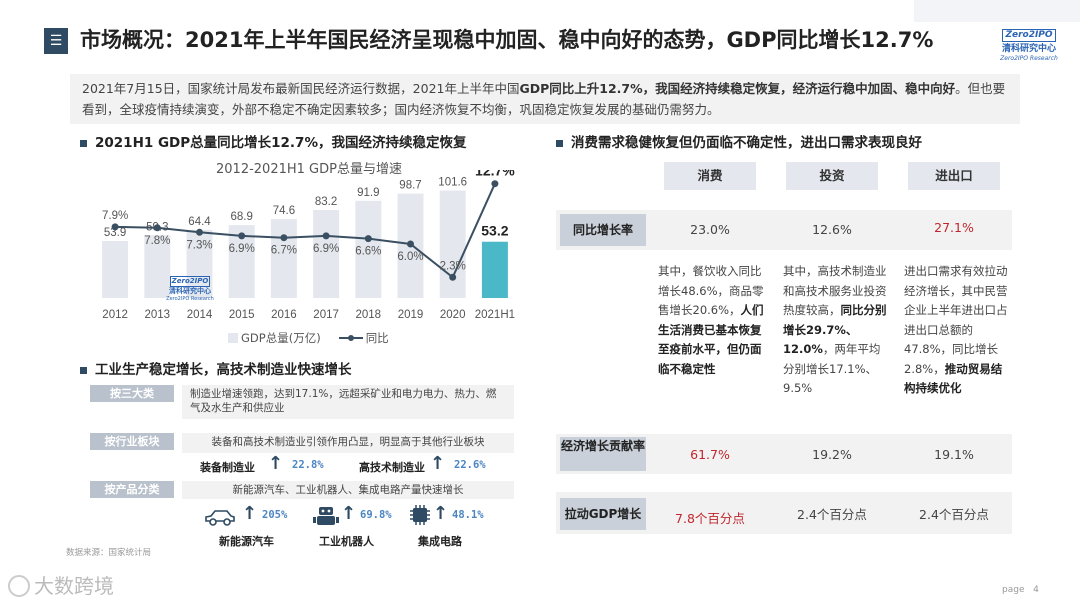 The height and width of the screenshot is (608, 1080). I want to click on chart-title: 2012-2021H1 GDP总量与增速, so click(309, 169).